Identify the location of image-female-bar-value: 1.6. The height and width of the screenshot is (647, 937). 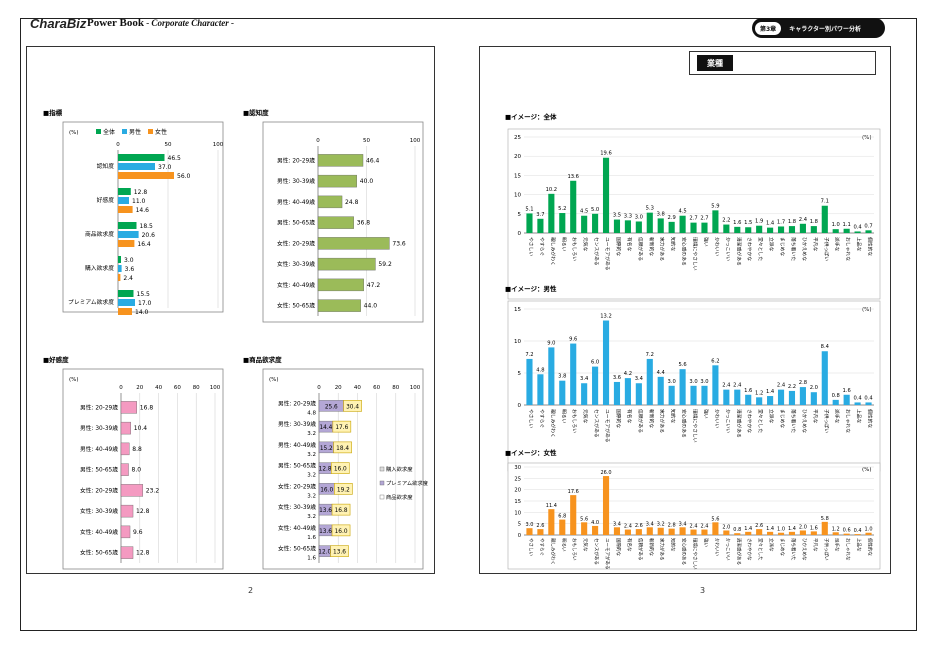
(814, 528).